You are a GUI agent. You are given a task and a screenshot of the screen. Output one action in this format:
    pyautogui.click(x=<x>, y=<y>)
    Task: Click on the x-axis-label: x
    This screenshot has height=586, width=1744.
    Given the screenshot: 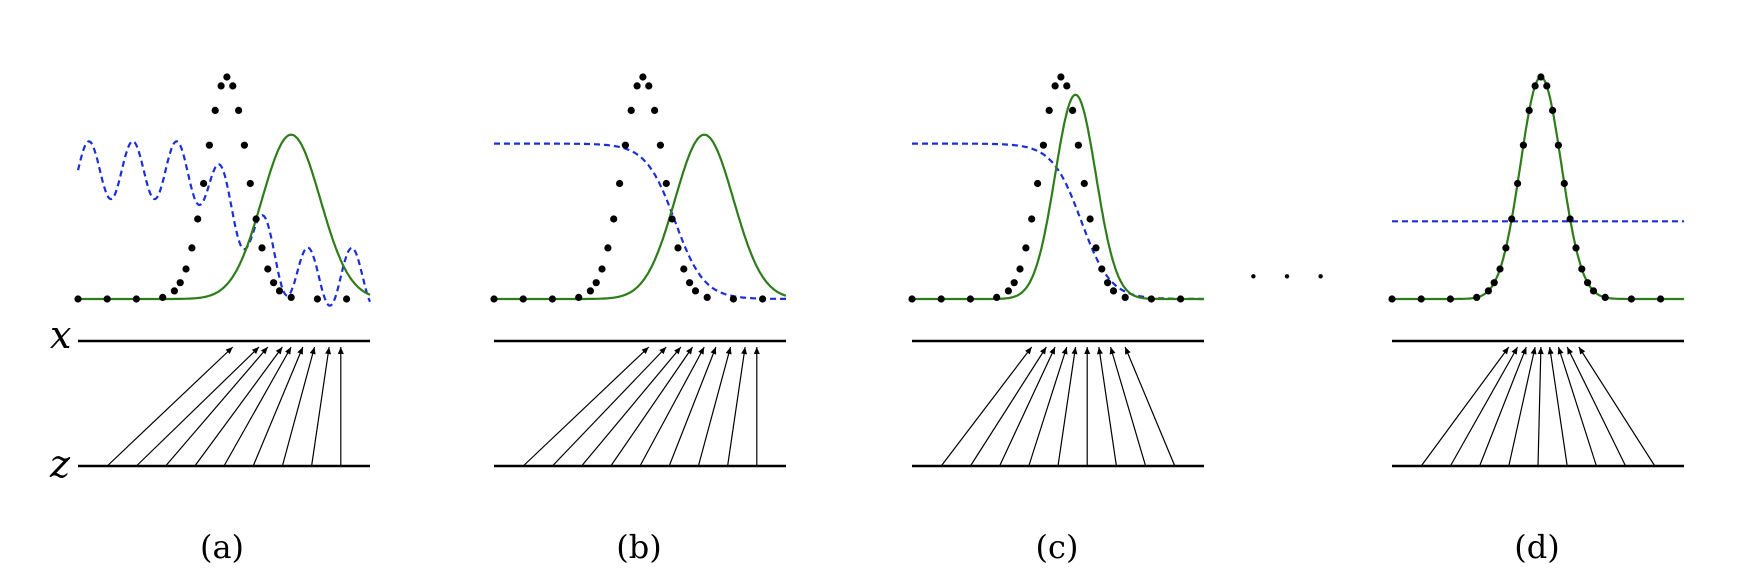 What is the action you would take?
    pyautogui.click(x=60, y=335)
    